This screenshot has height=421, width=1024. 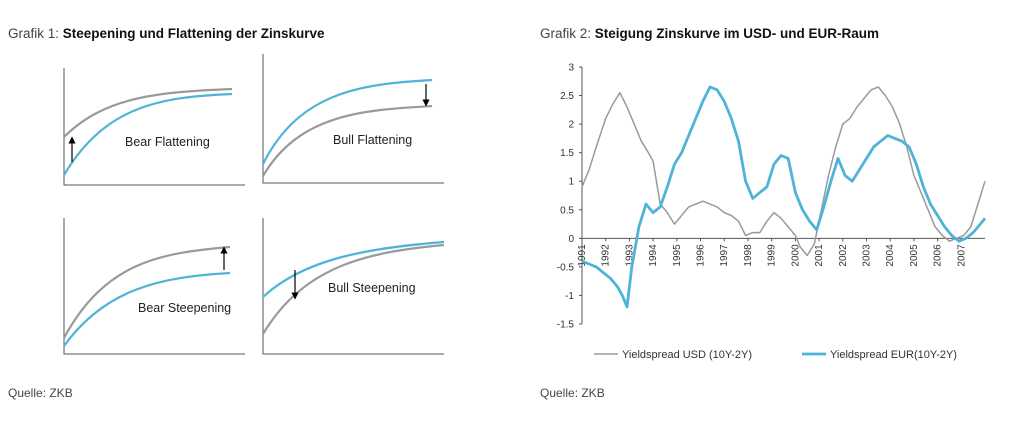 What do you see at coordinates (748, 255) in the screenshot?
I see `x-tick-label: 1998` at bounding box center [748, 255].